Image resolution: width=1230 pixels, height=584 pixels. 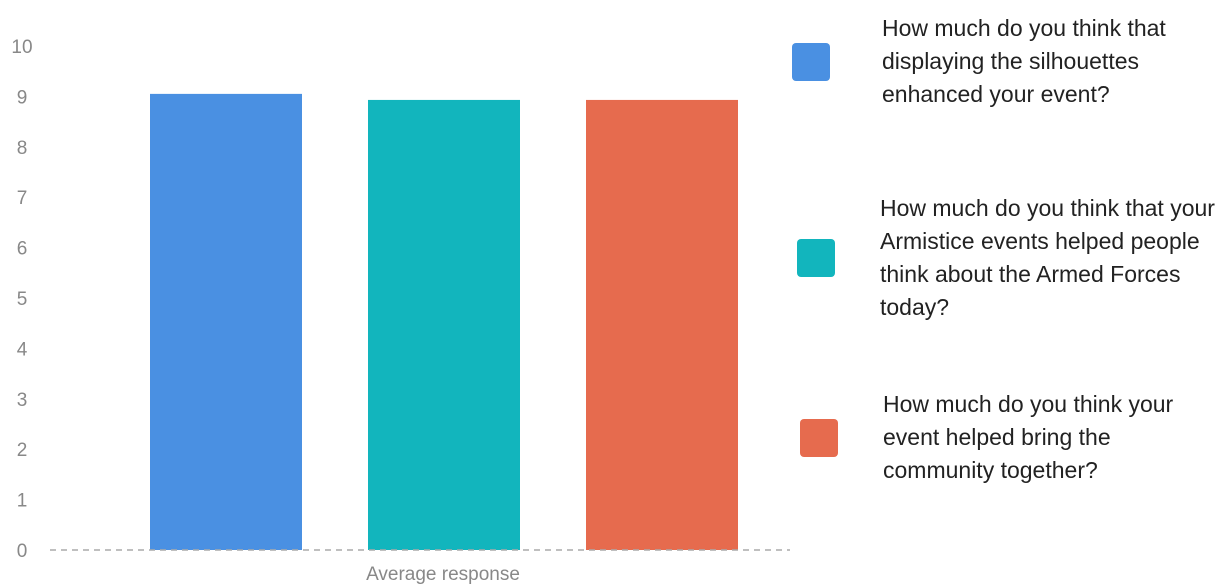 I want to click on x-category-label: Average response, so click(x=443, y=574).